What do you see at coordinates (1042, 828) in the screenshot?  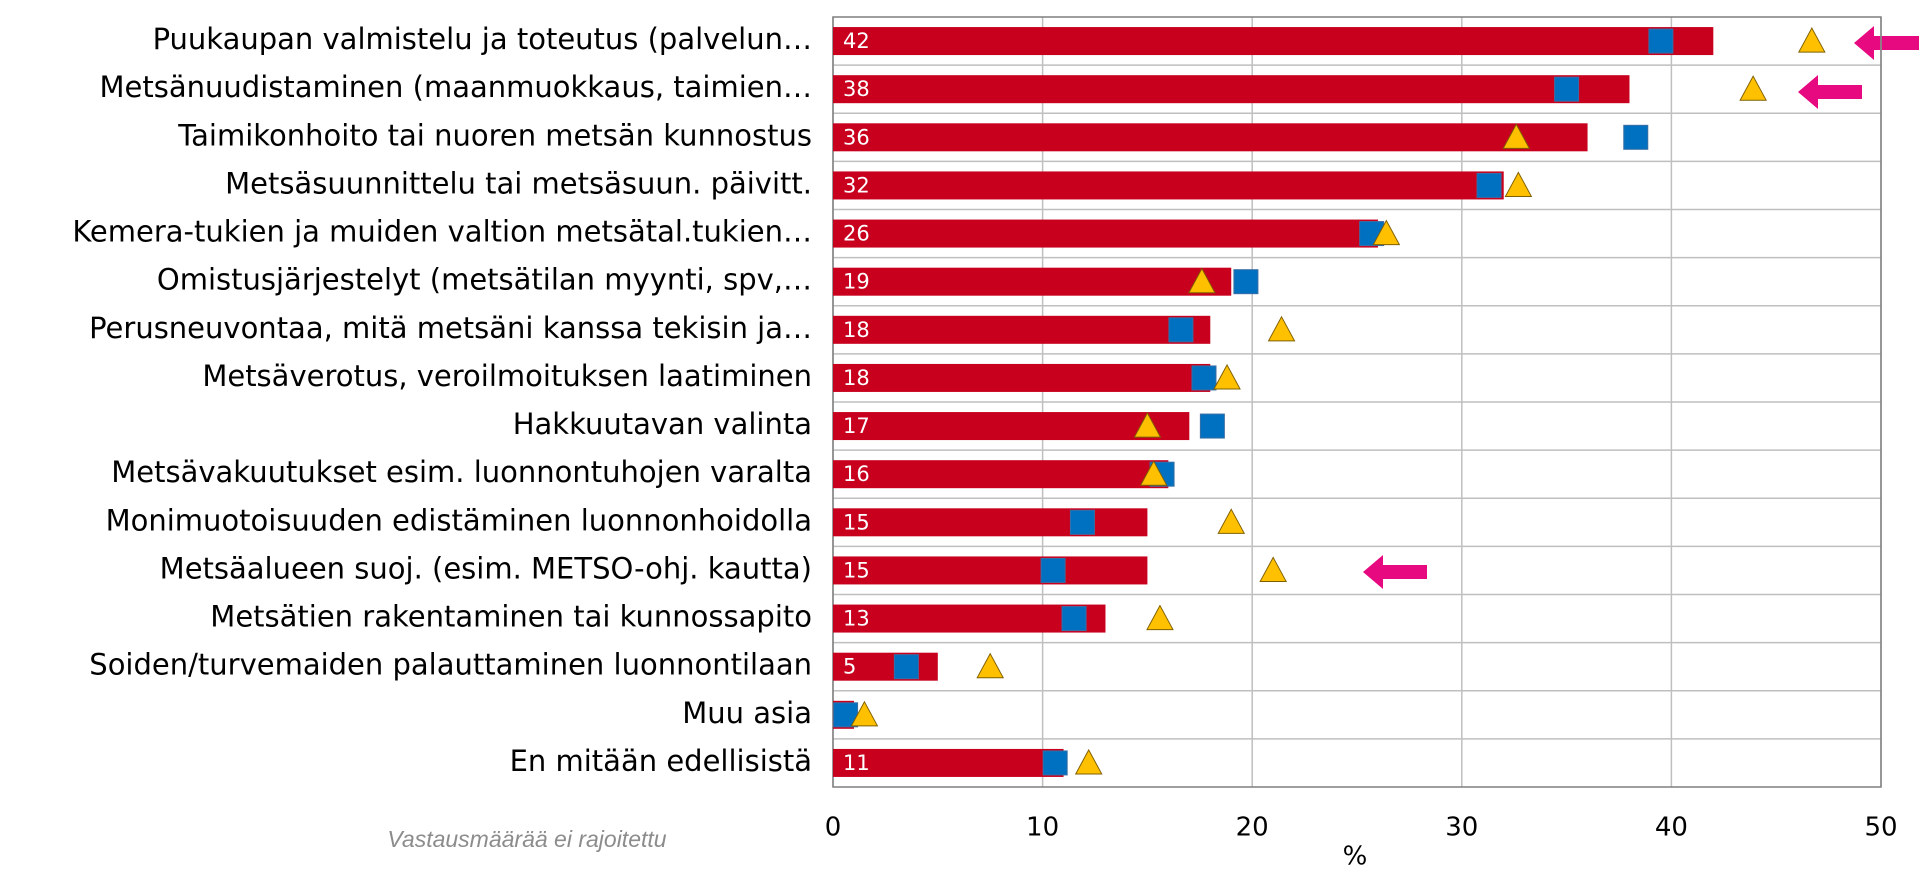 I see `x-tick-label: 10` at bounding box center [1042, 828].